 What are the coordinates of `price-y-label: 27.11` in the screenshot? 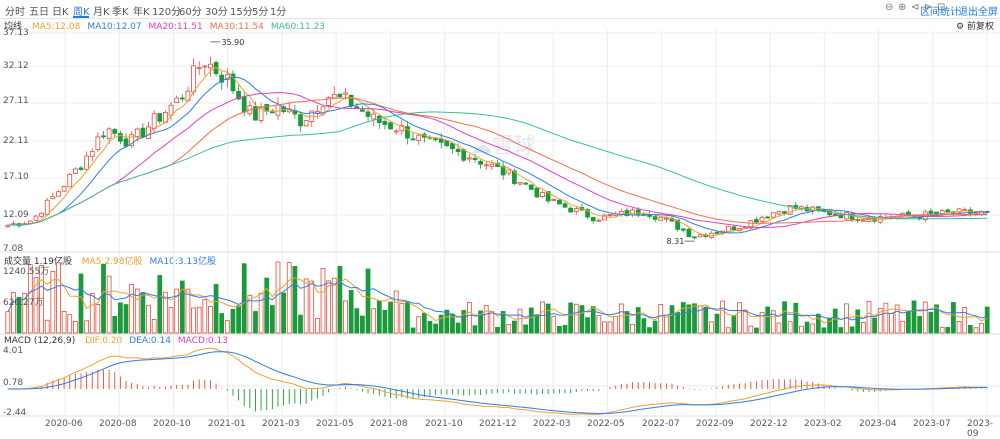 It's located at (16, 101).